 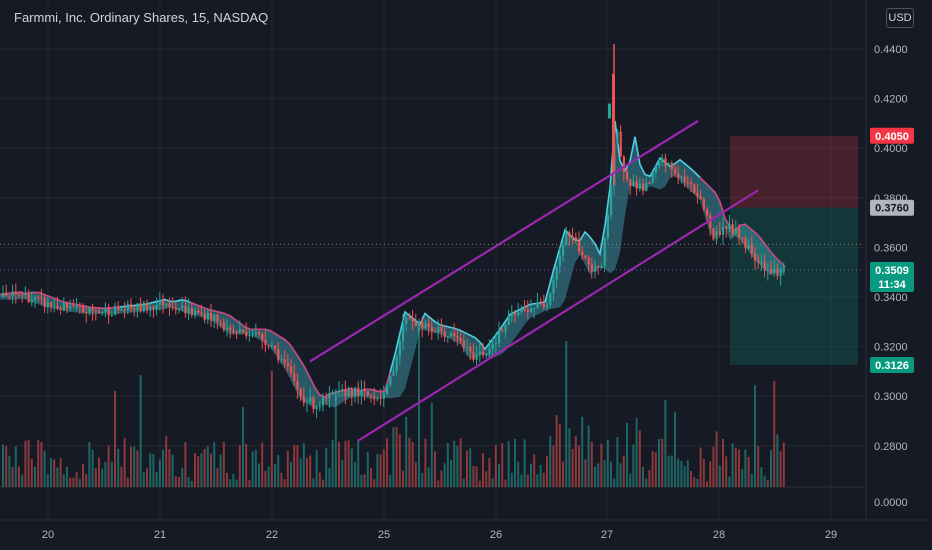 What do you see at coordinates (719, 535) in the screenshot?
I see `x-tick-label: 28` at bounding box center [719, 535].